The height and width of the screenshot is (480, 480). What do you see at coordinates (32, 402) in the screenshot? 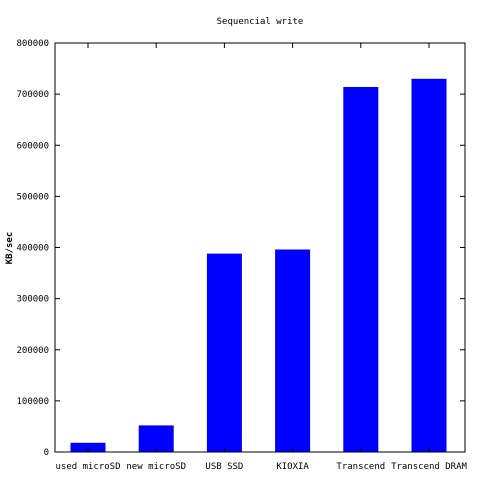
I see `y-tick-label: 100000` at bounding box center [32, 402].